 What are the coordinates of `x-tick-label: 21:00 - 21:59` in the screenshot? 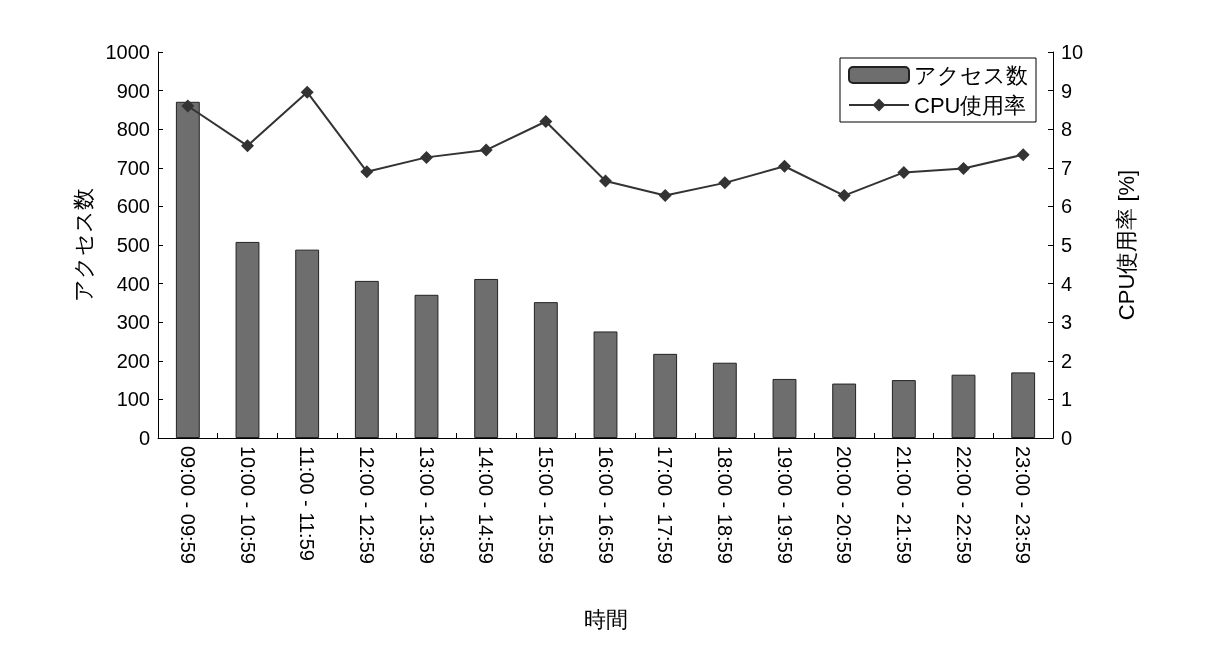 It's located at (903, 505).